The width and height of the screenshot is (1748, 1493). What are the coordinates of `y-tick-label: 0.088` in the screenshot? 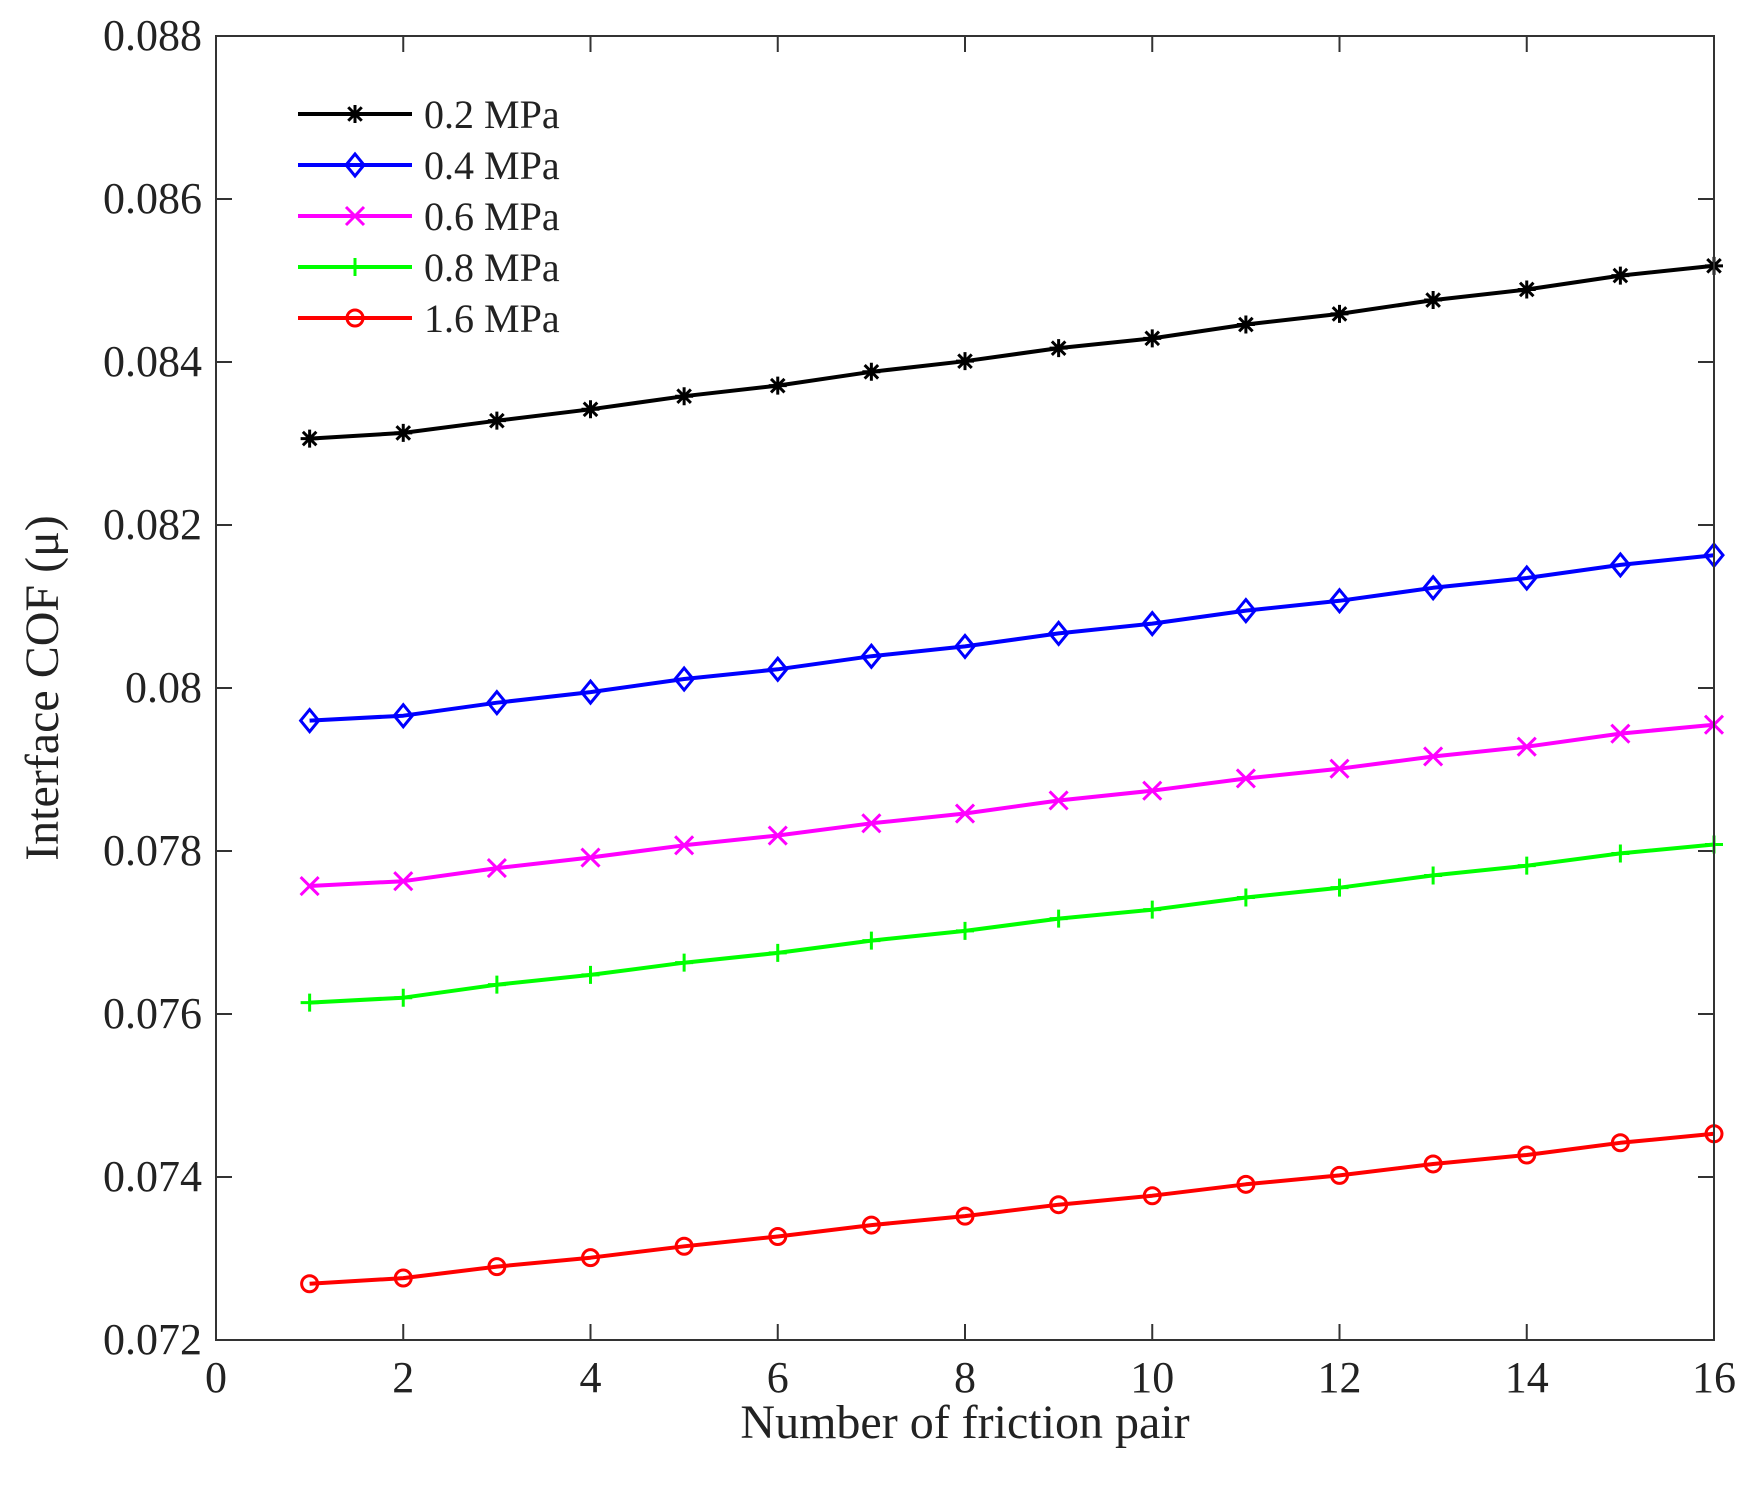 It's located at (152, 35).